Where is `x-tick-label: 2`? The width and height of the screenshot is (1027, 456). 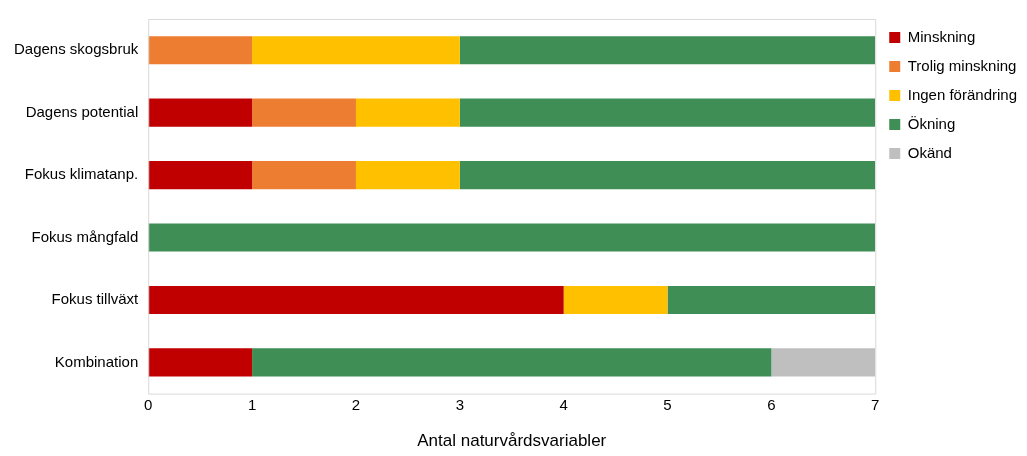 x-tick-label: 2 is located at coordinates (356, 404).